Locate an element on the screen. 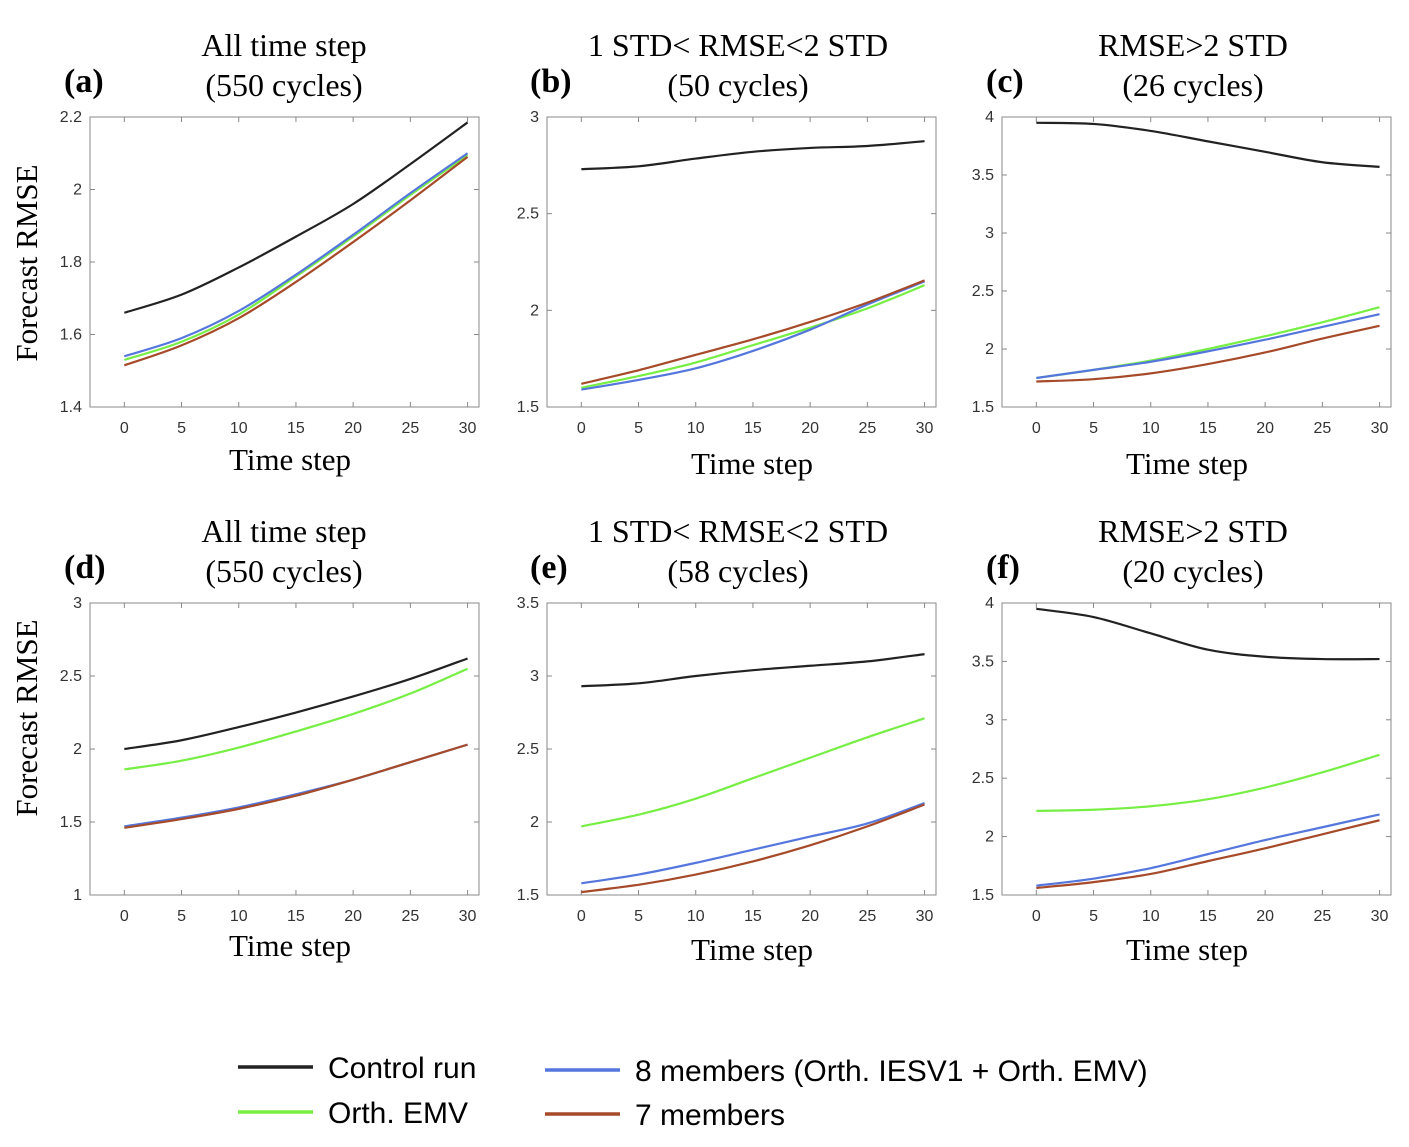  legend-label: 8 members (Orth. IESV1 + Orth. EMV) is located at coordinates (891, 1071).